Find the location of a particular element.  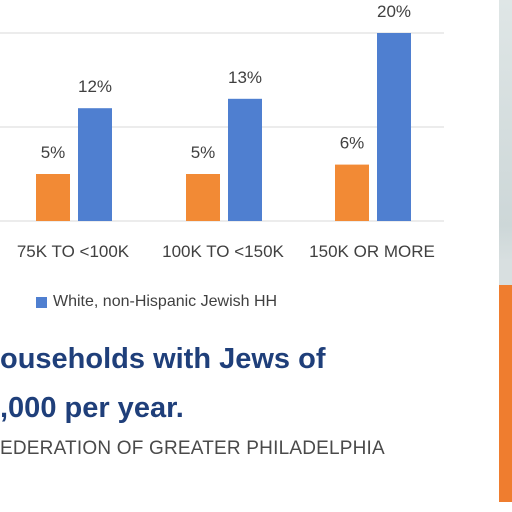

source-text: EDERATION OF GREATER PHILADELPHIA is located at coordinates (192, 448).